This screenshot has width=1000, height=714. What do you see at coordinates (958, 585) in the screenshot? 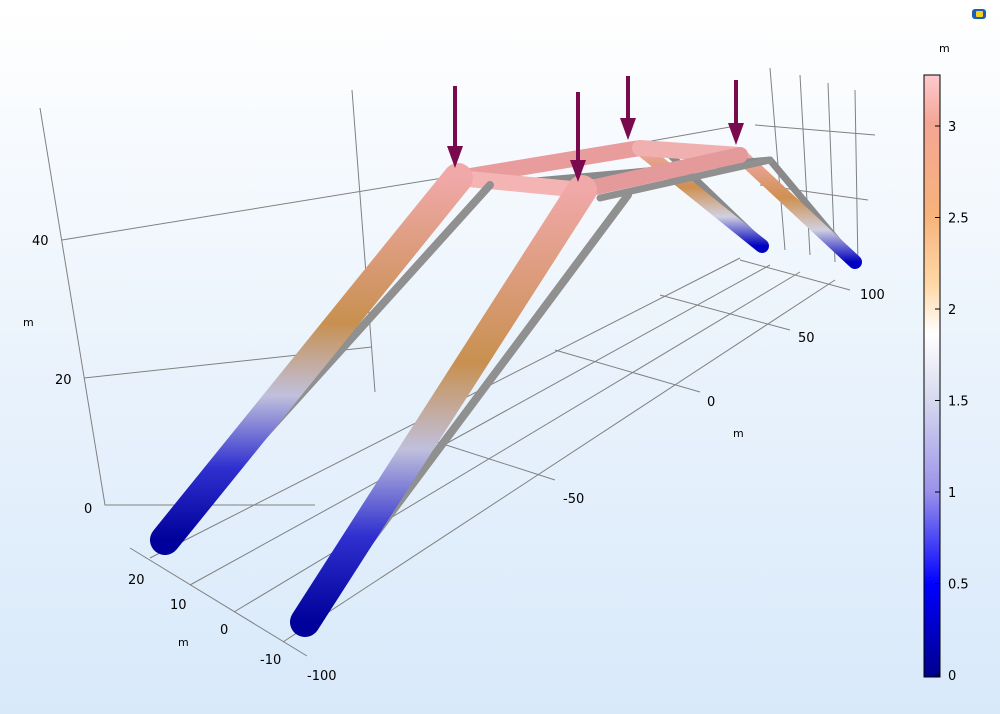
I see `colorbar-tick-label: 0.5` at bounding box center [958, 585].